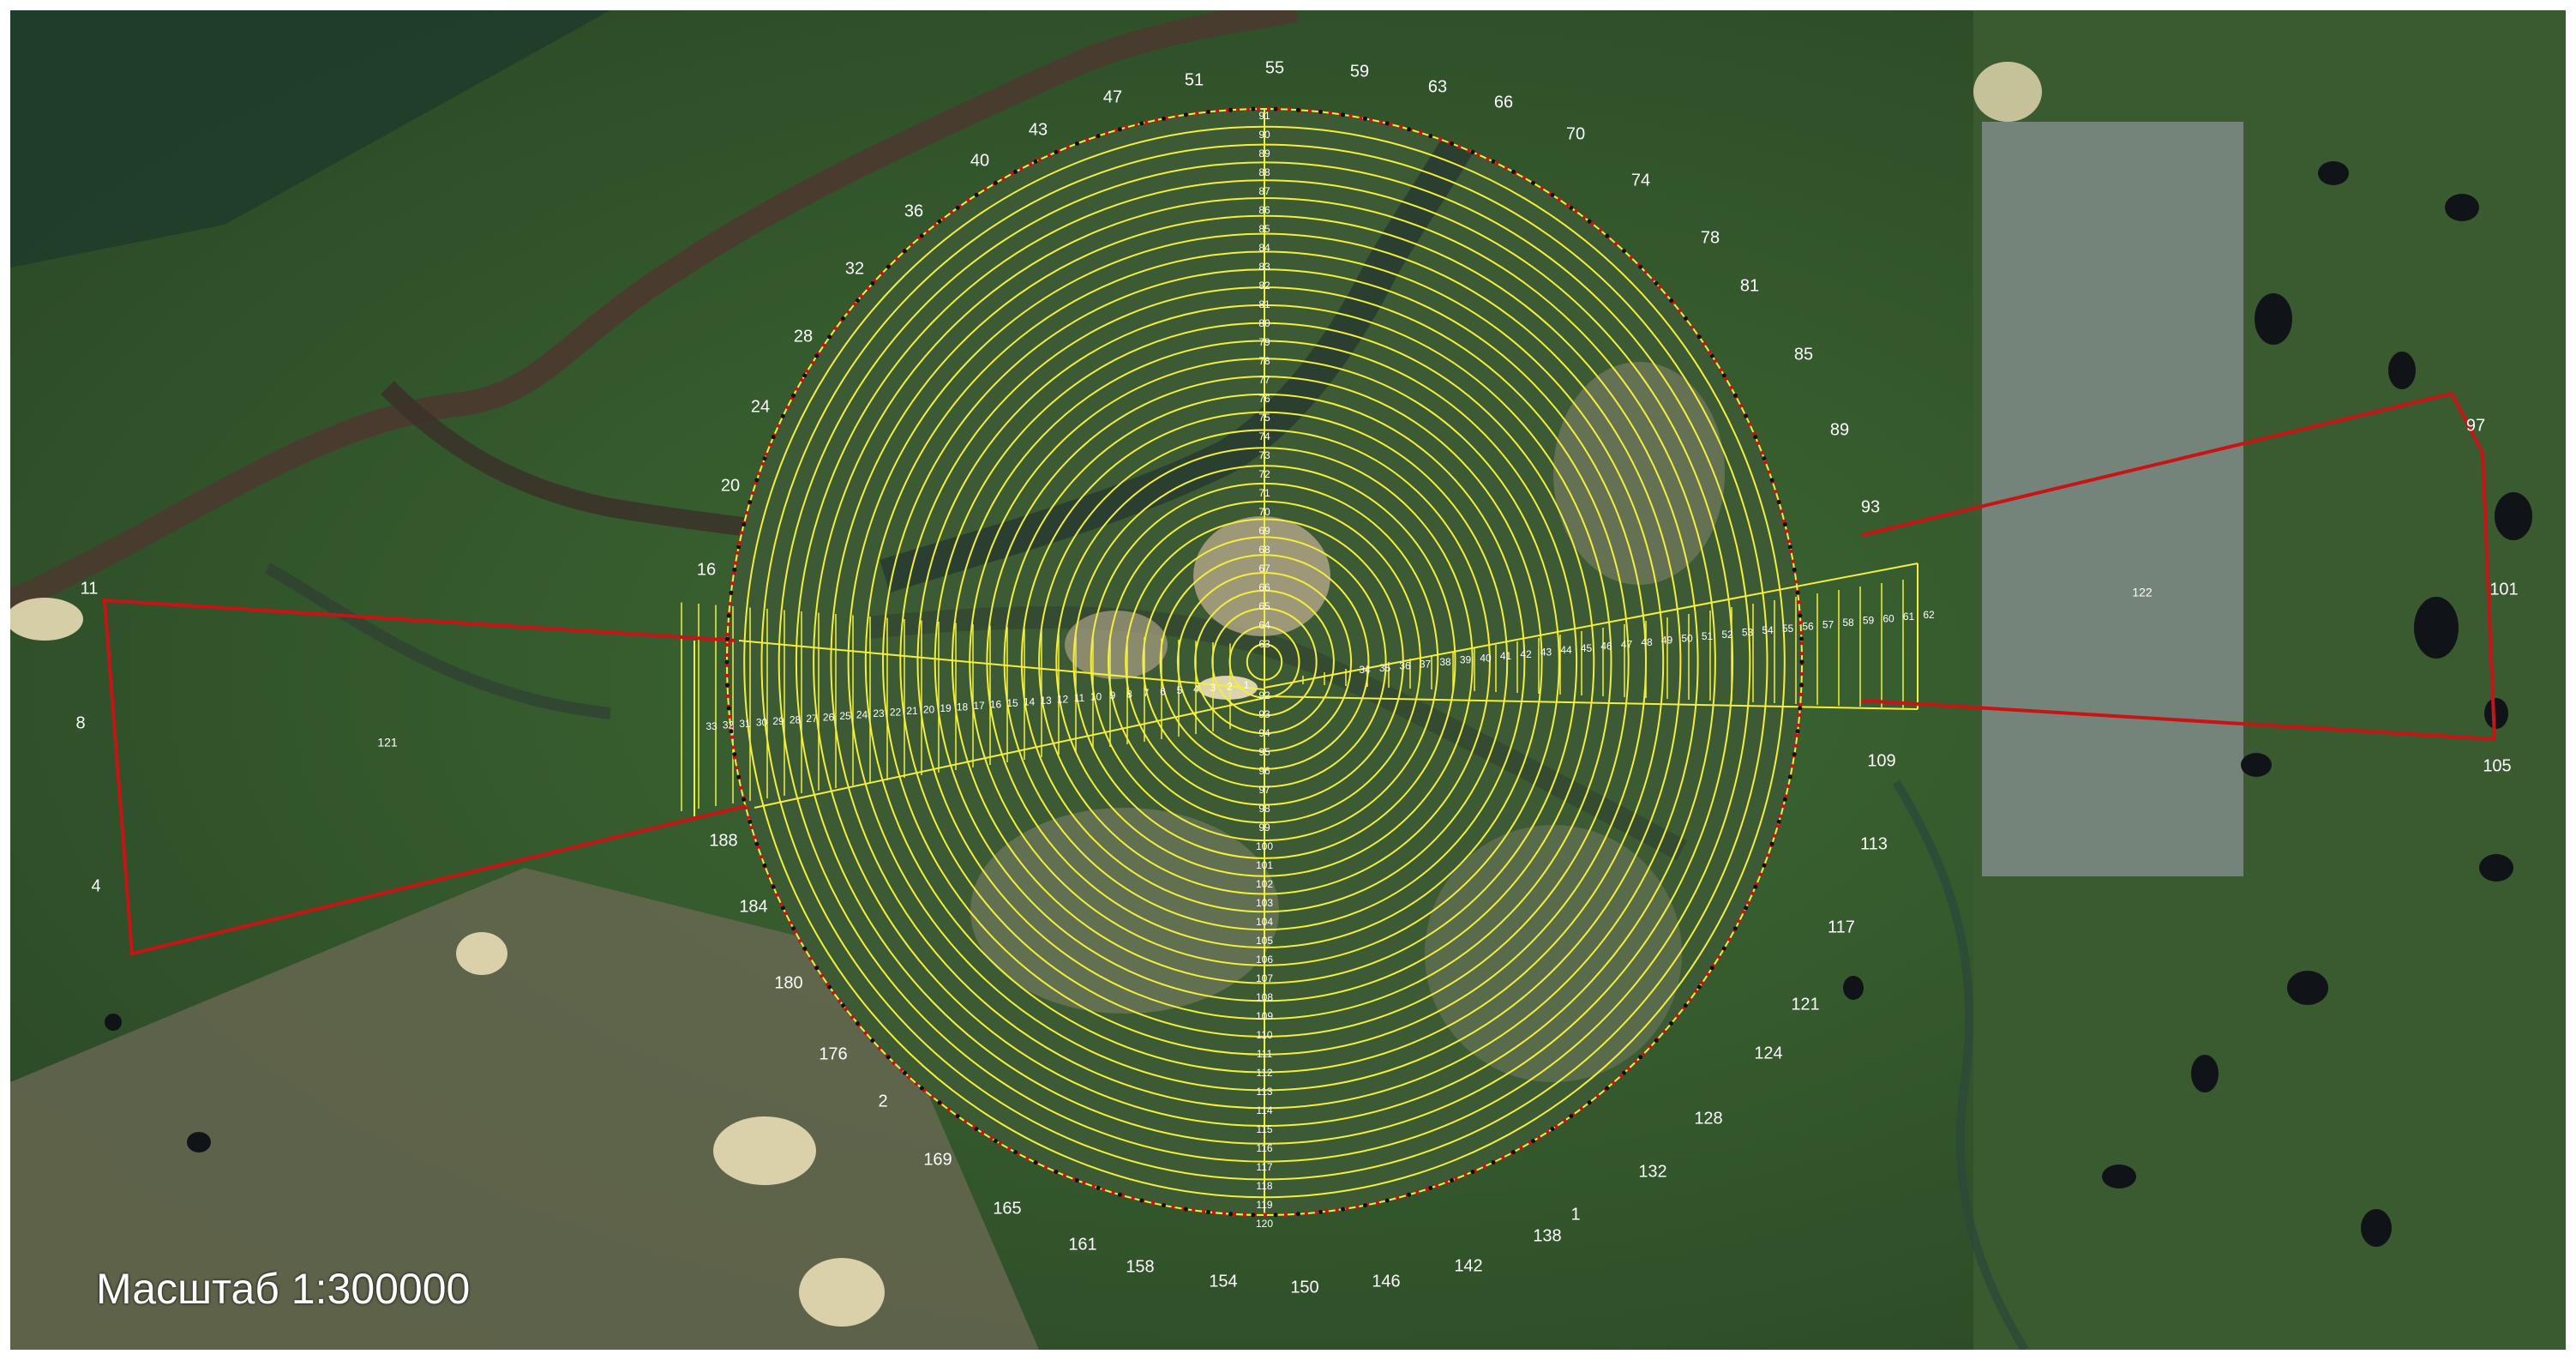 The image size is (2576, 1360). Describe the element at coordinates (424, 777) in the screenshot. I see `western-extension-polygon` at that location.